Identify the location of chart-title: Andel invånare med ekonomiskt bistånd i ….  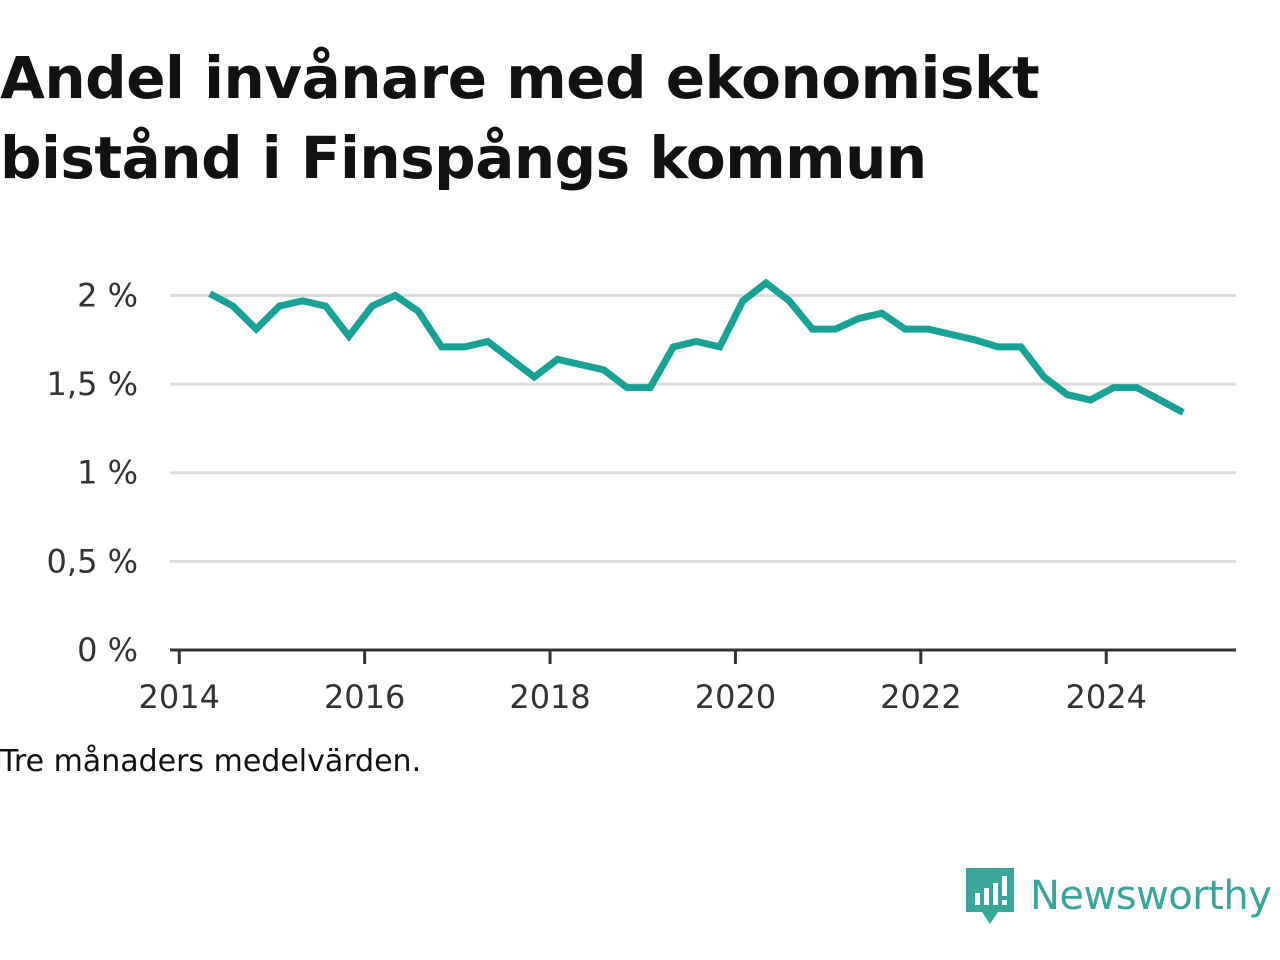
(520, 118).